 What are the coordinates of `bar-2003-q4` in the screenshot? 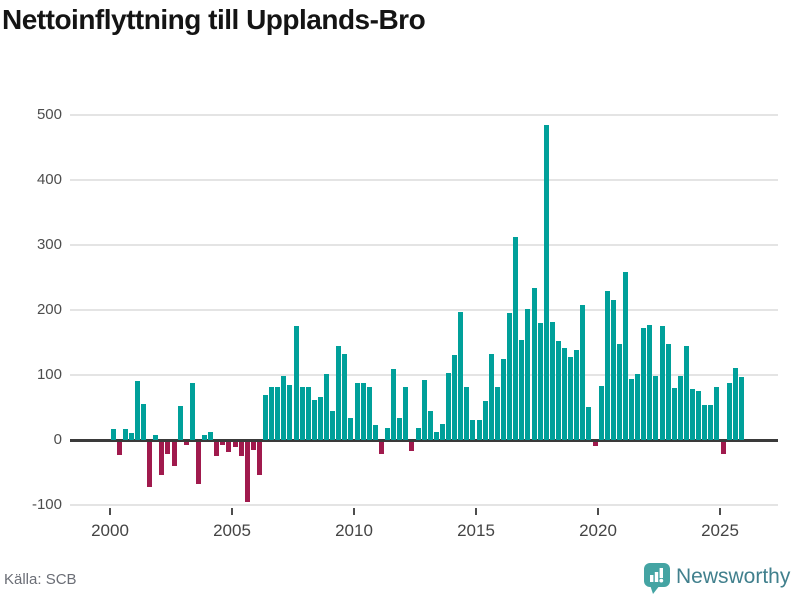 It's located at (205, 437).